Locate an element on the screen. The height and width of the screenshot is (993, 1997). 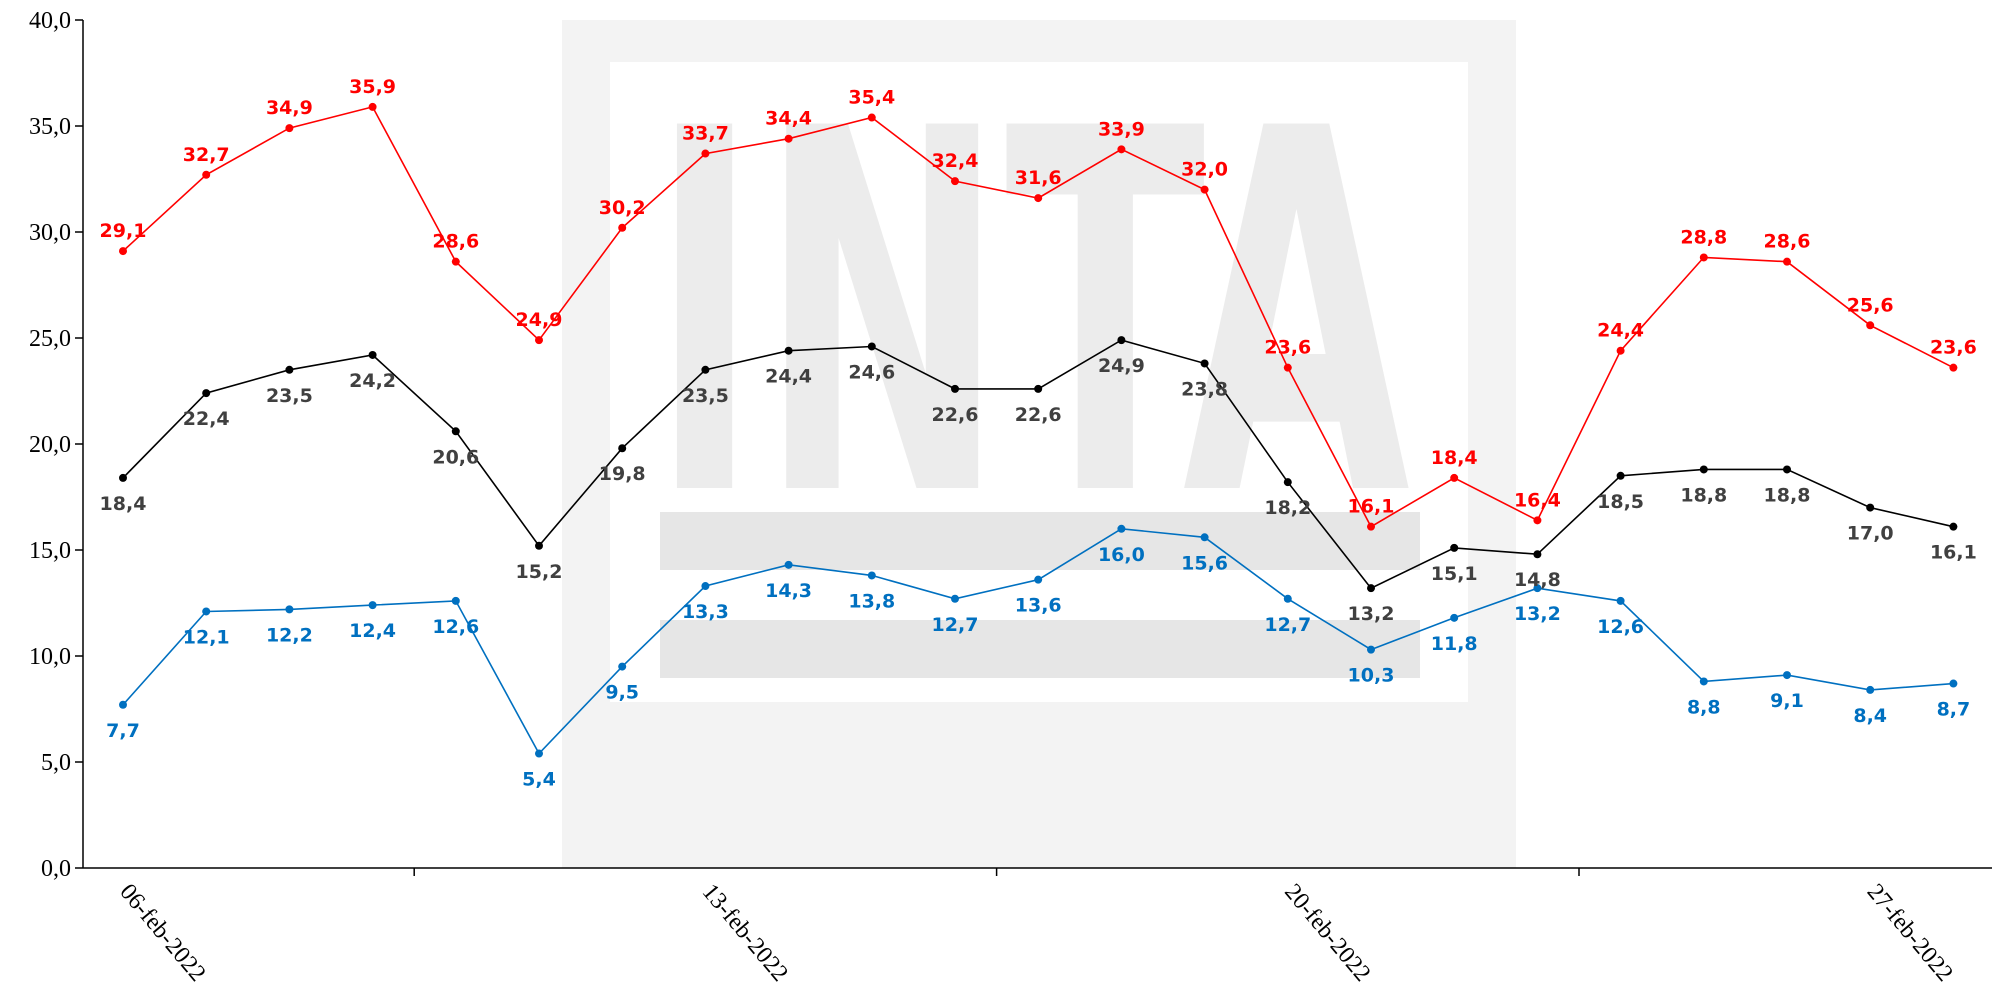
watermark-bar-top is located at coordinates (1040, 541).